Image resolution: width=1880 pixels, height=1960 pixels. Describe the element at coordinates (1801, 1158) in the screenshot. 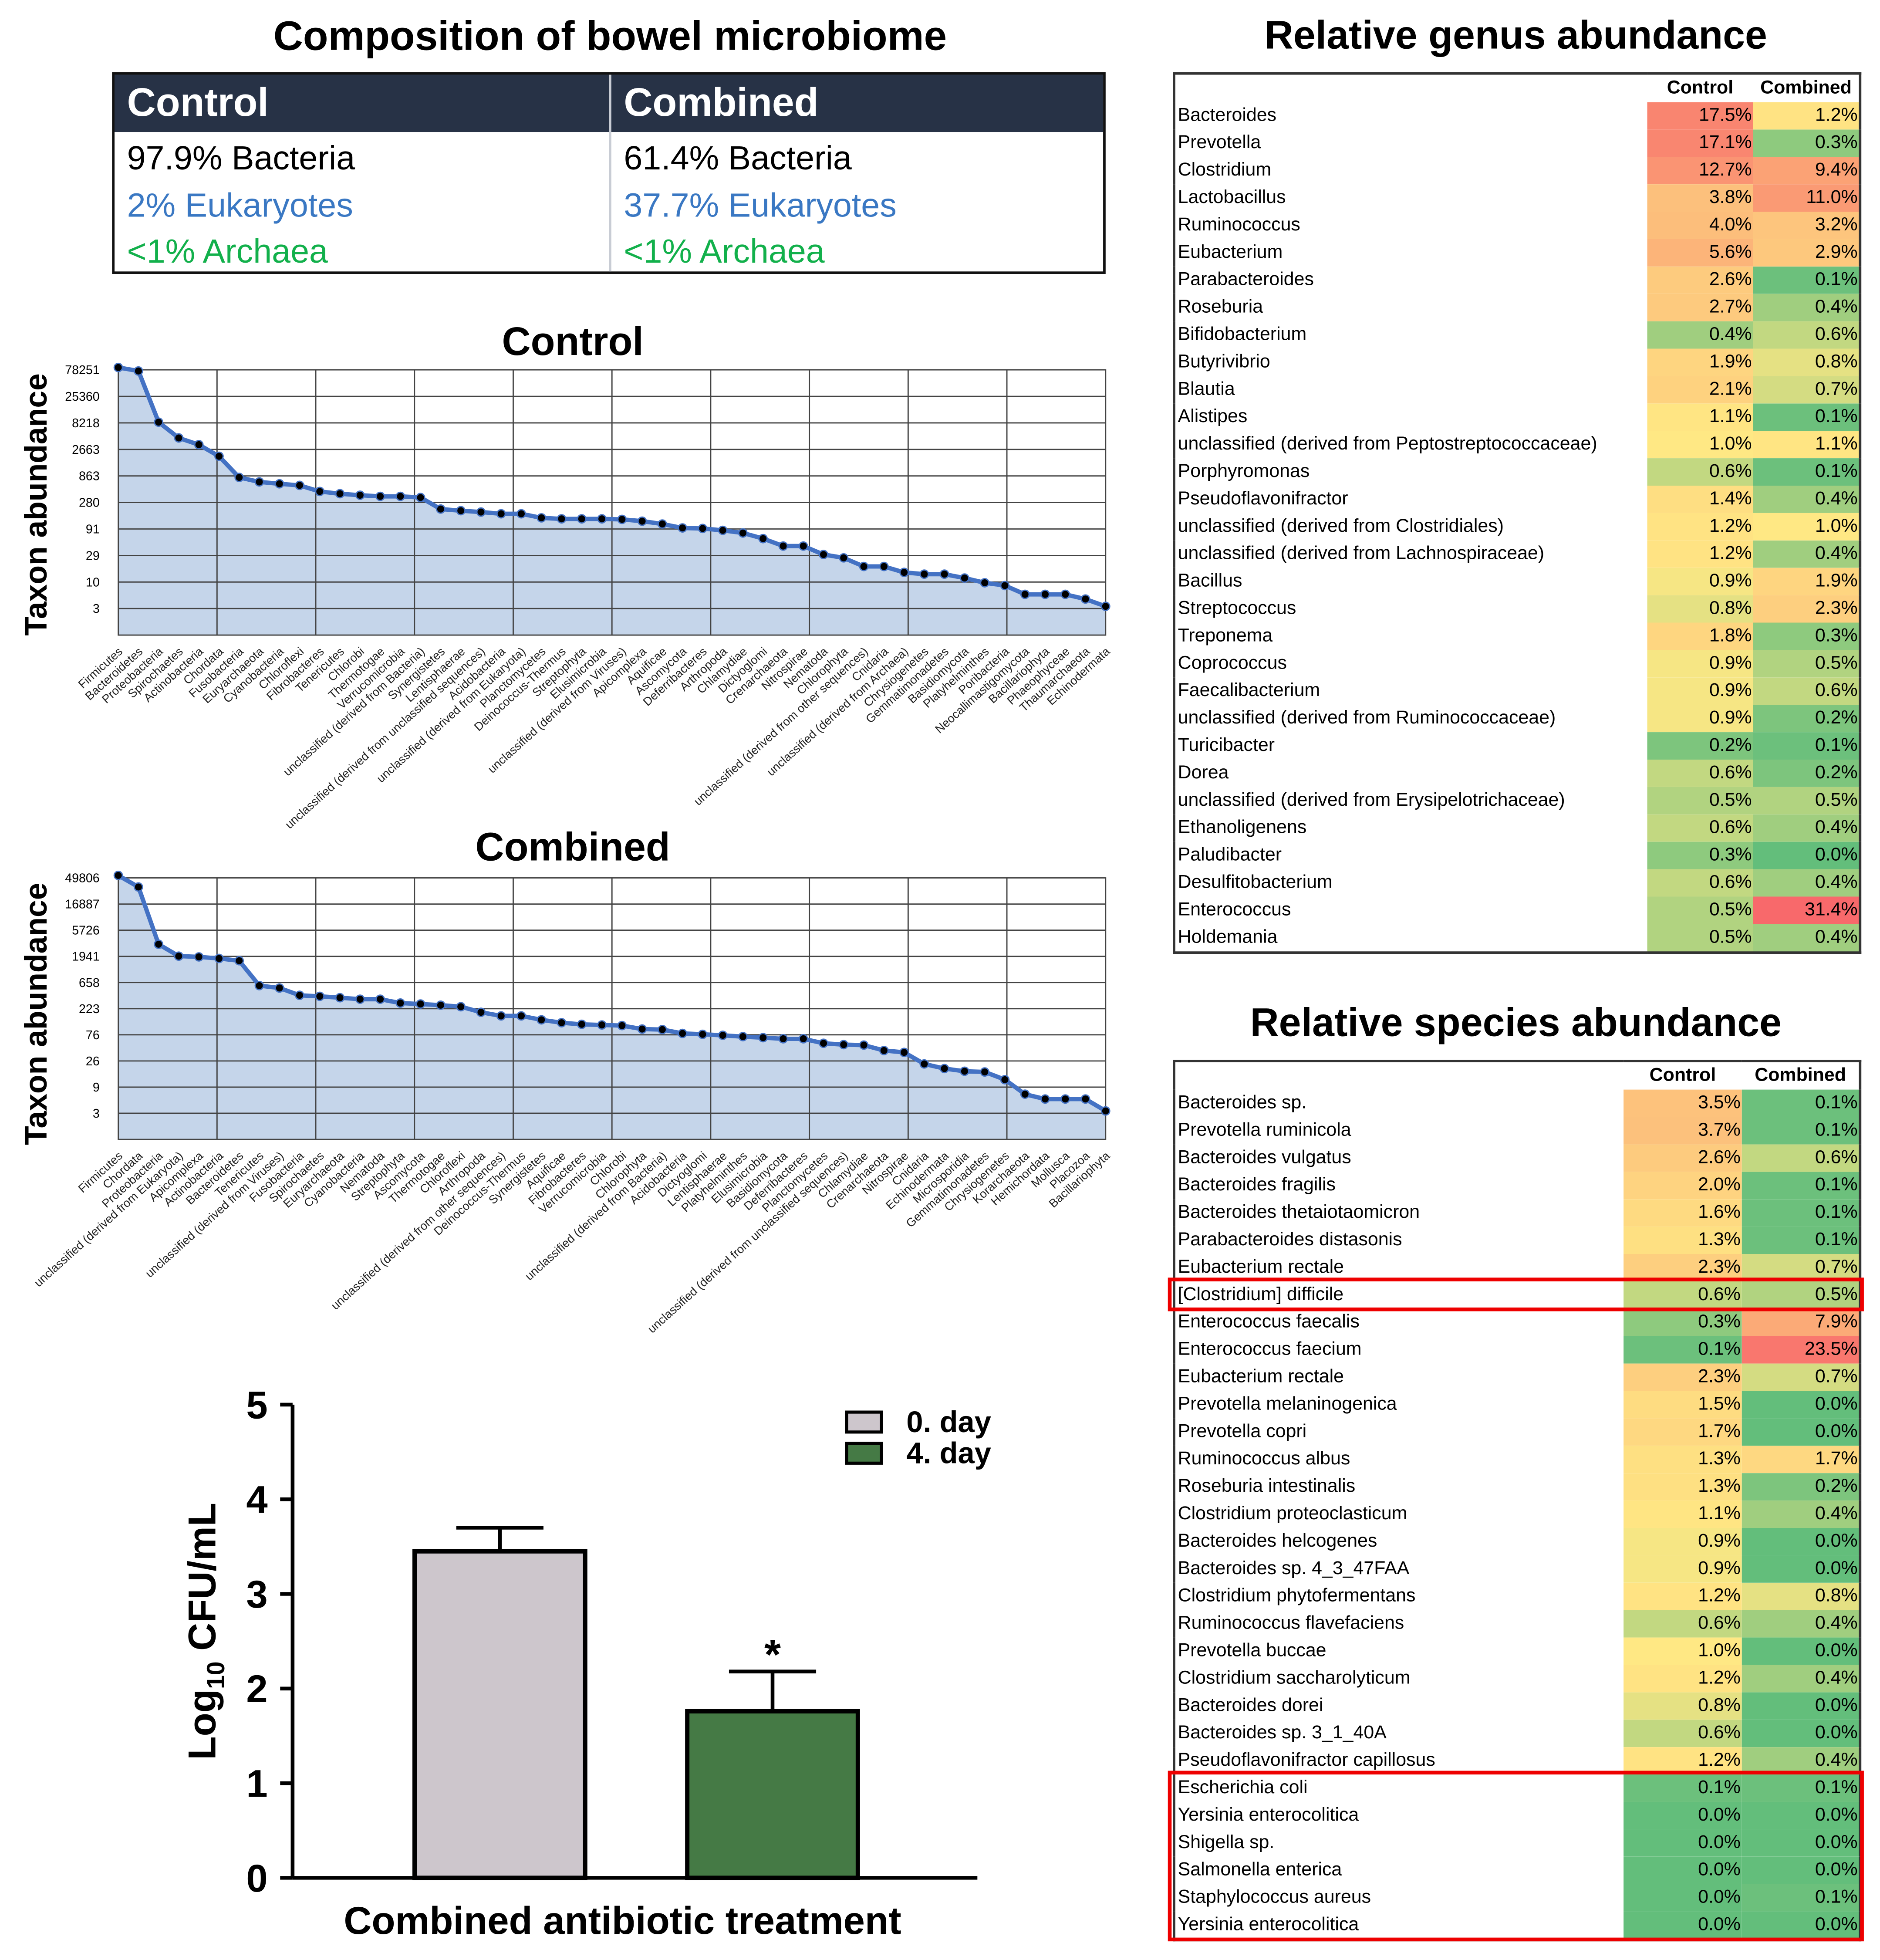

I see `combined-value-cell: 0.6%` at that location.